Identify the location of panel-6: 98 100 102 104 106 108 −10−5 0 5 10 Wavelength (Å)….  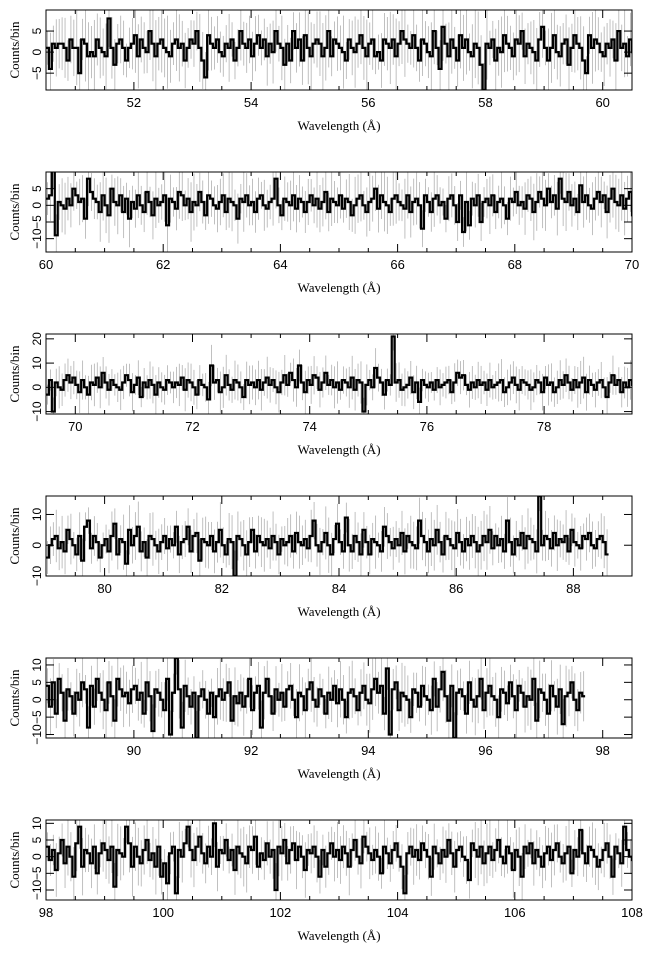
(325, 879).